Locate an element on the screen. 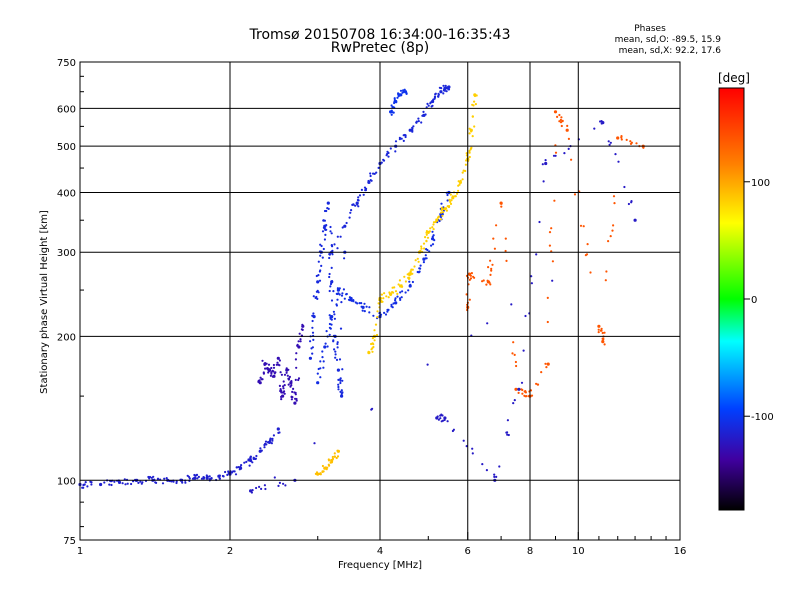 Image resolution: width=800 pixels, height=600 pixels. y-tick-label: 500 is located at coordinates (66, 147).